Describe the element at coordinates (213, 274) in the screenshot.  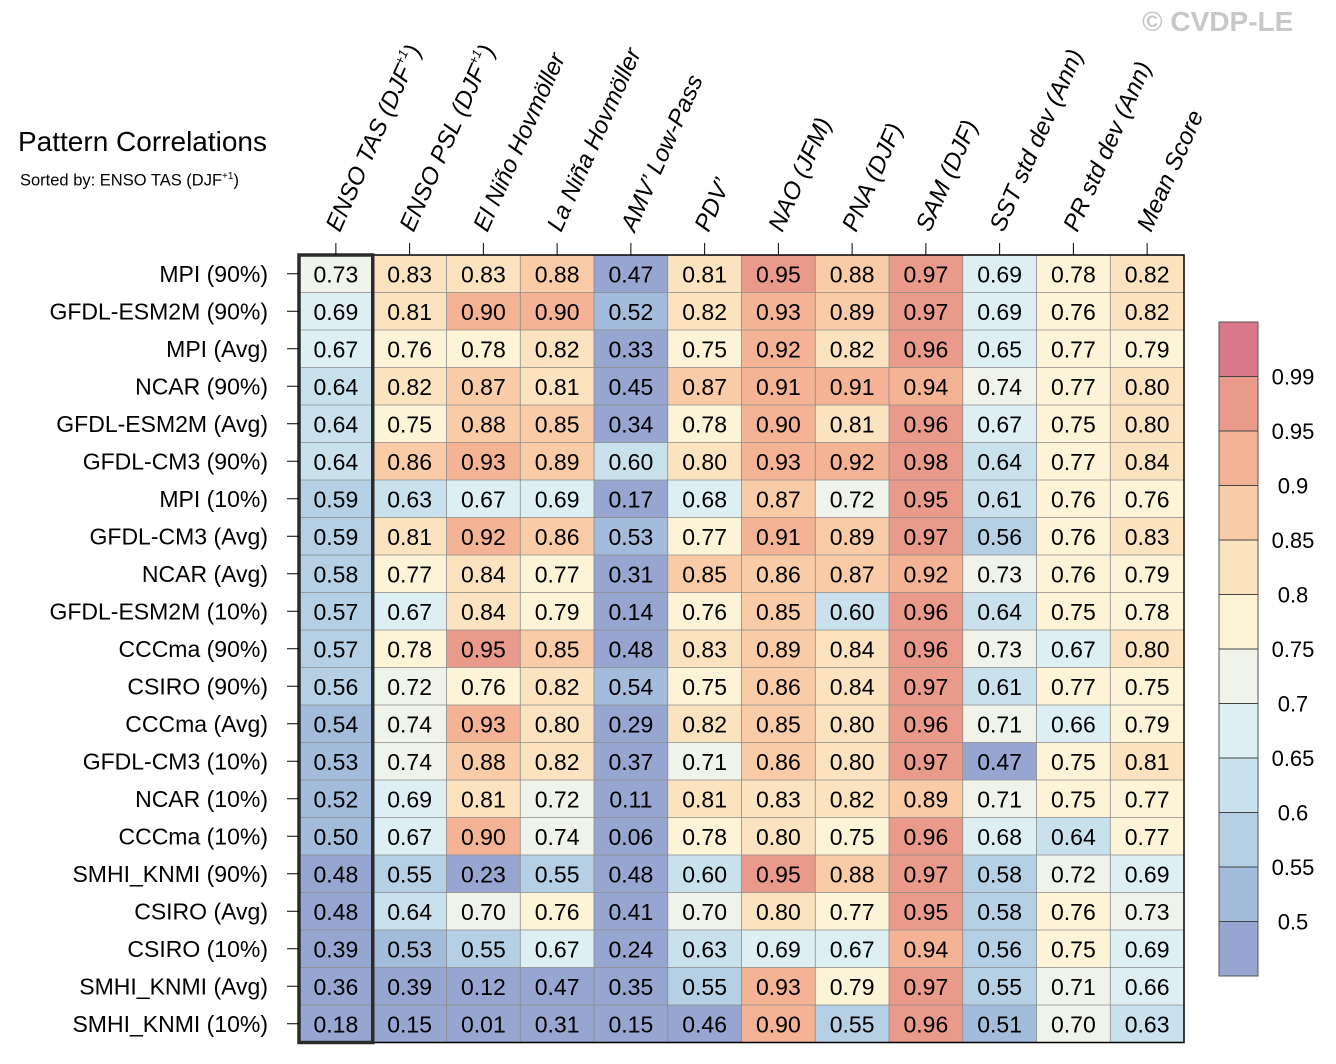
I see `row-label: MPI (90%)` at that location.